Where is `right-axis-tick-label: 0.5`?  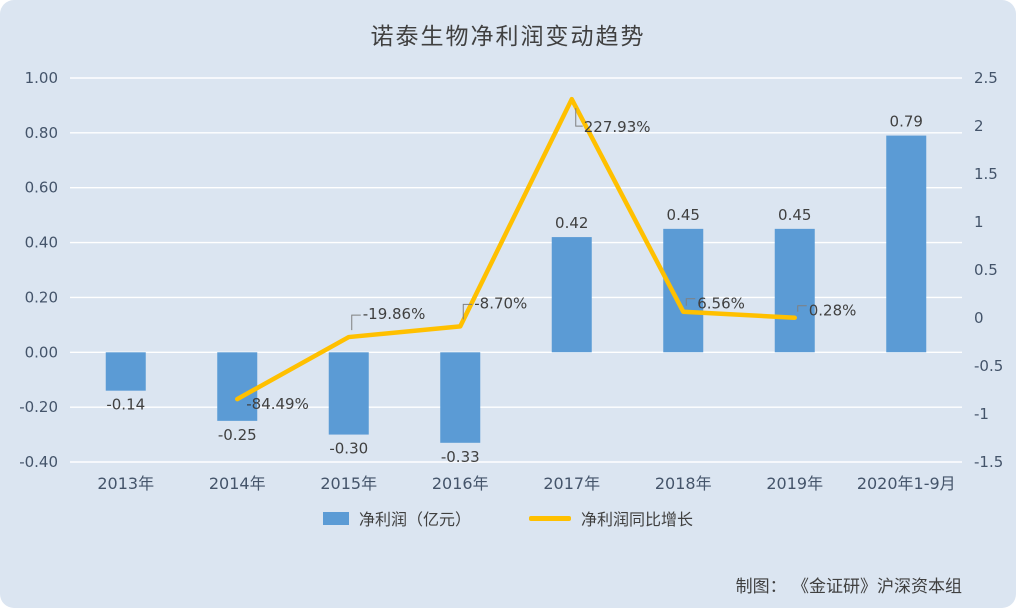 right-axis-tick-label: 0.5 is located at coordinates (986, 270).